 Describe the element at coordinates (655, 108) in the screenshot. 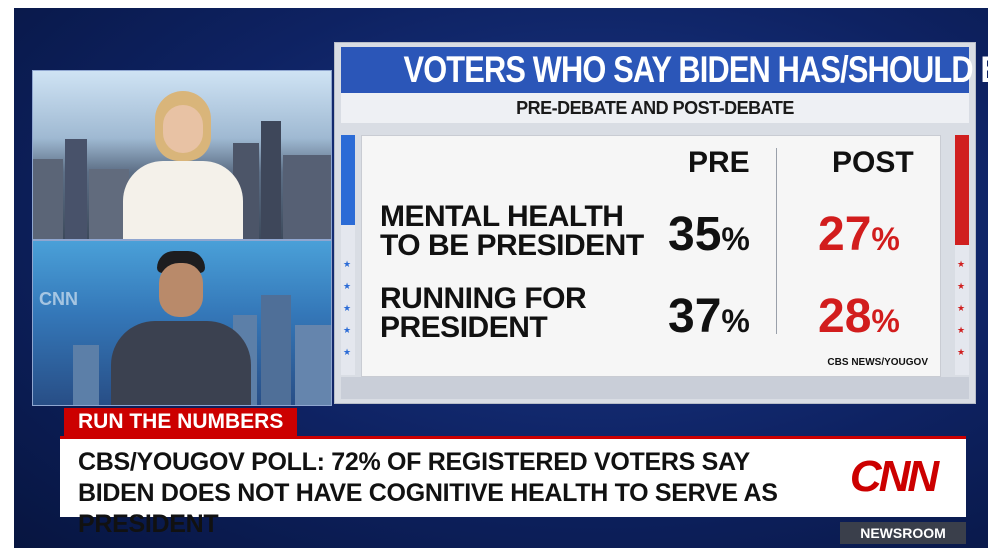

I see `graphic-subtitle: PRE-DEBATE AND POST-DEBATE` at that location.